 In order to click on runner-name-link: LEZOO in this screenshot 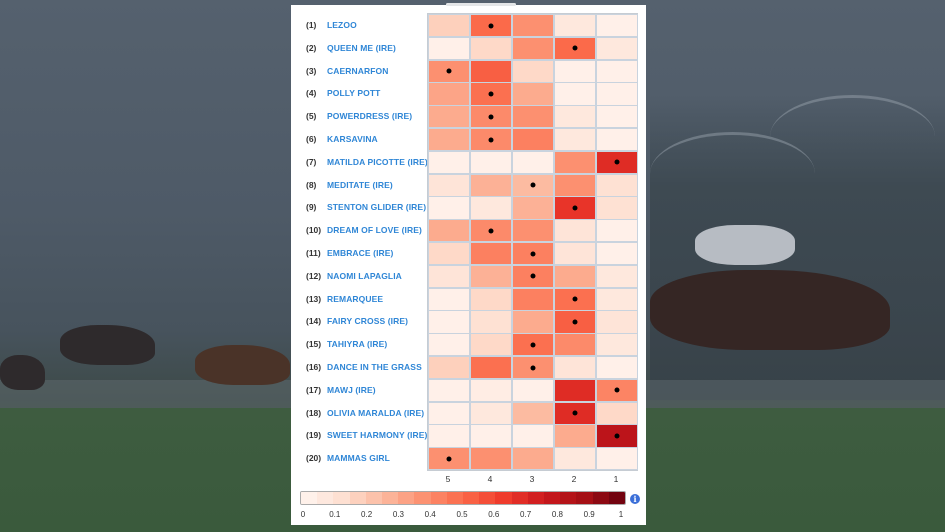, I will do `click(342, 25)`.